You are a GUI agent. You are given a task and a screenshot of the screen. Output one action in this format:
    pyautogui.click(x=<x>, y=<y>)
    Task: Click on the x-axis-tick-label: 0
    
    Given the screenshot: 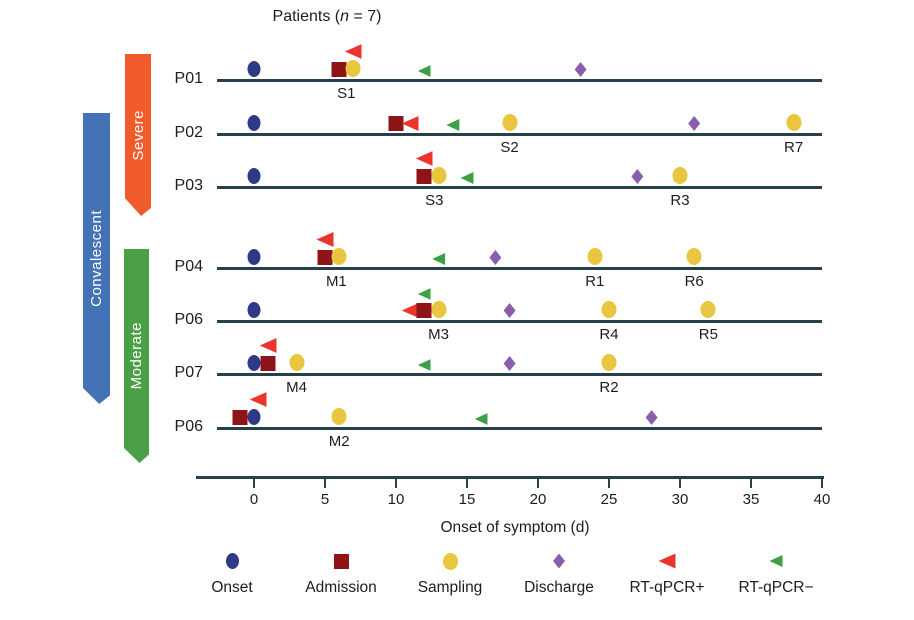 What is the action you would take?
    pyautogui.click(x=254, y=499)
    